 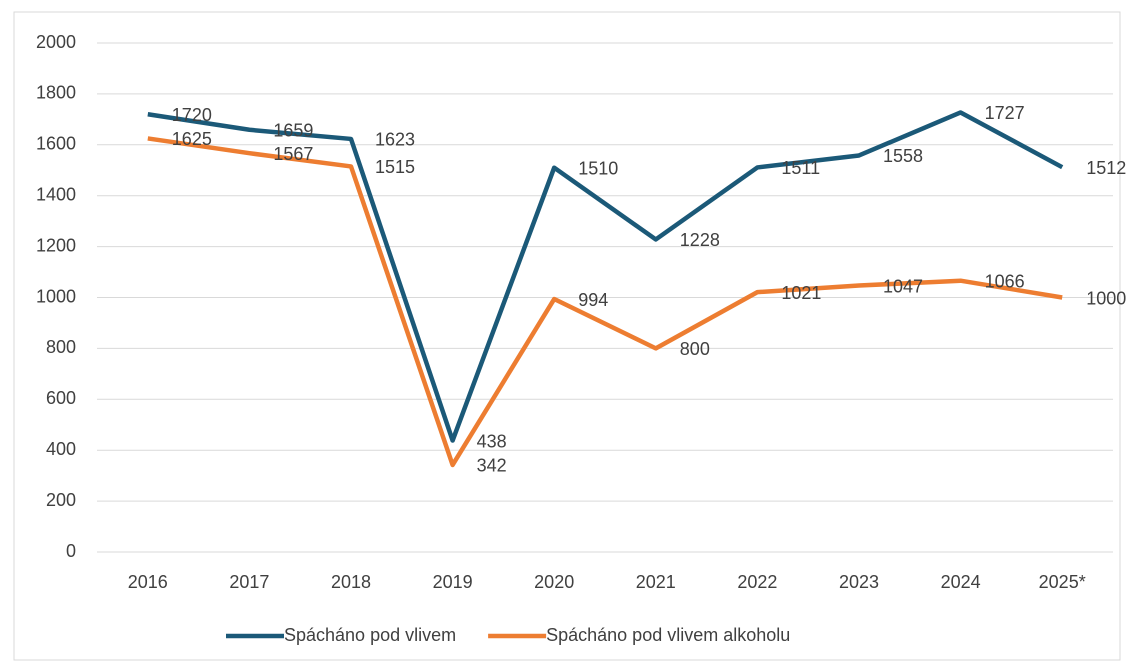 What do you see at coordinates (56, 144) in the screenshot?
I see `y-tick-label: 1600` at bounding box center [56, 144].